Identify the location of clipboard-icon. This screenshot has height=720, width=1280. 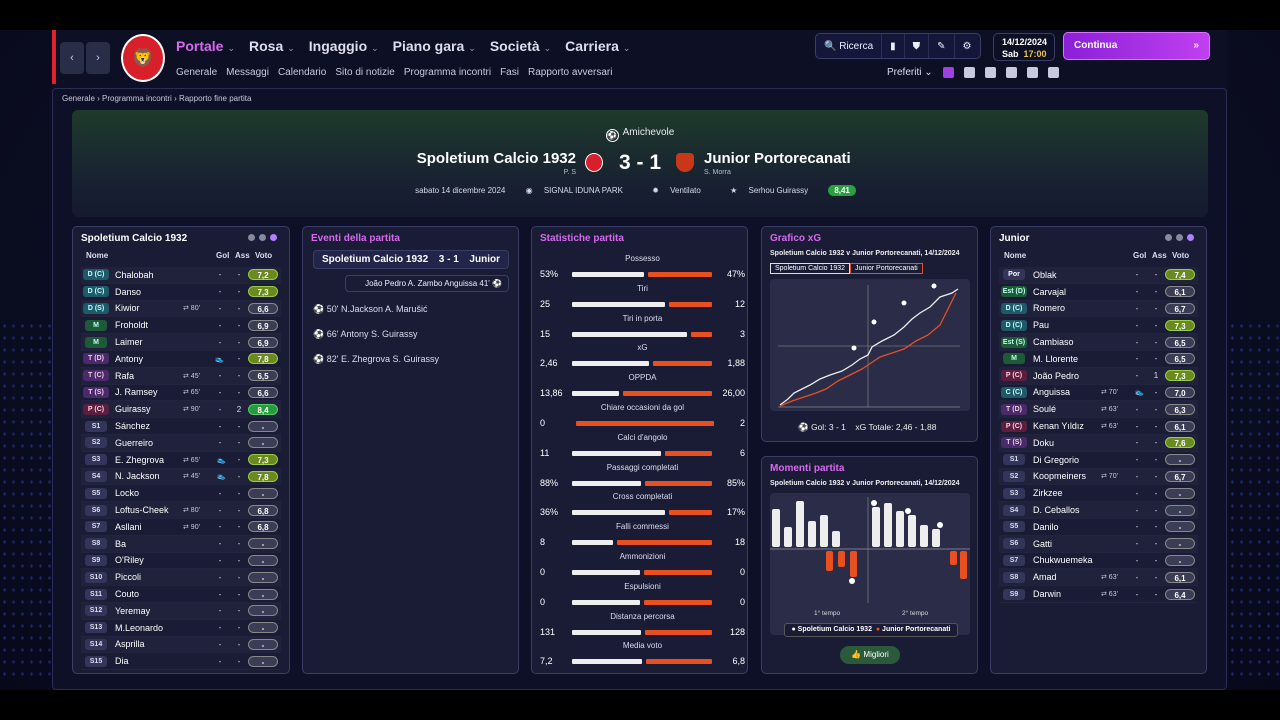
(990, 72).